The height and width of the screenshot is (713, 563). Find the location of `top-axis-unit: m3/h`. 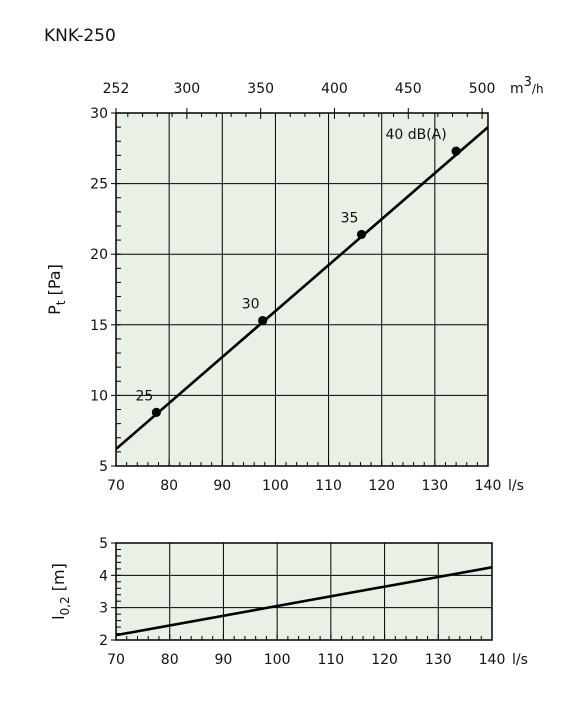

top-axis-unit: m3/h is located at coordinates (527, 86).